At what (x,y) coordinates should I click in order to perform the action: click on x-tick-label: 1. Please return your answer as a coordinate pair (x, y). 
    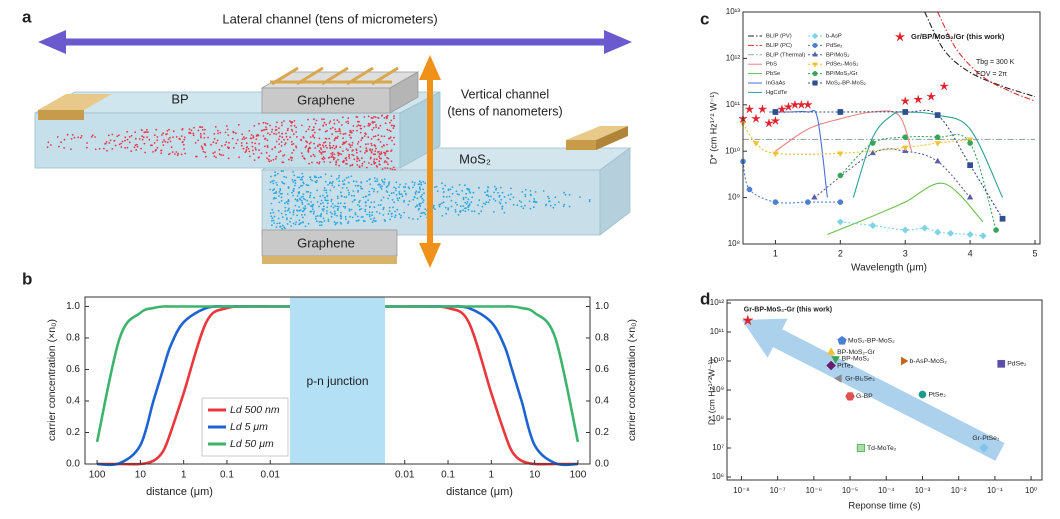
    Looking at the image, I should click on (184, 475).